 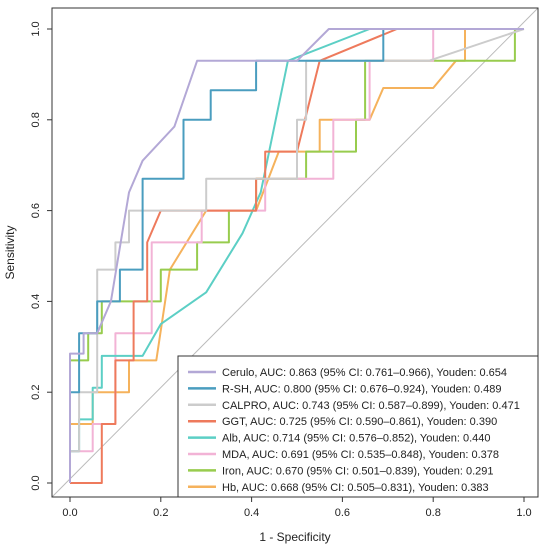 I want to click on y-tick-label: 0.8, so click(x=36, y=119).